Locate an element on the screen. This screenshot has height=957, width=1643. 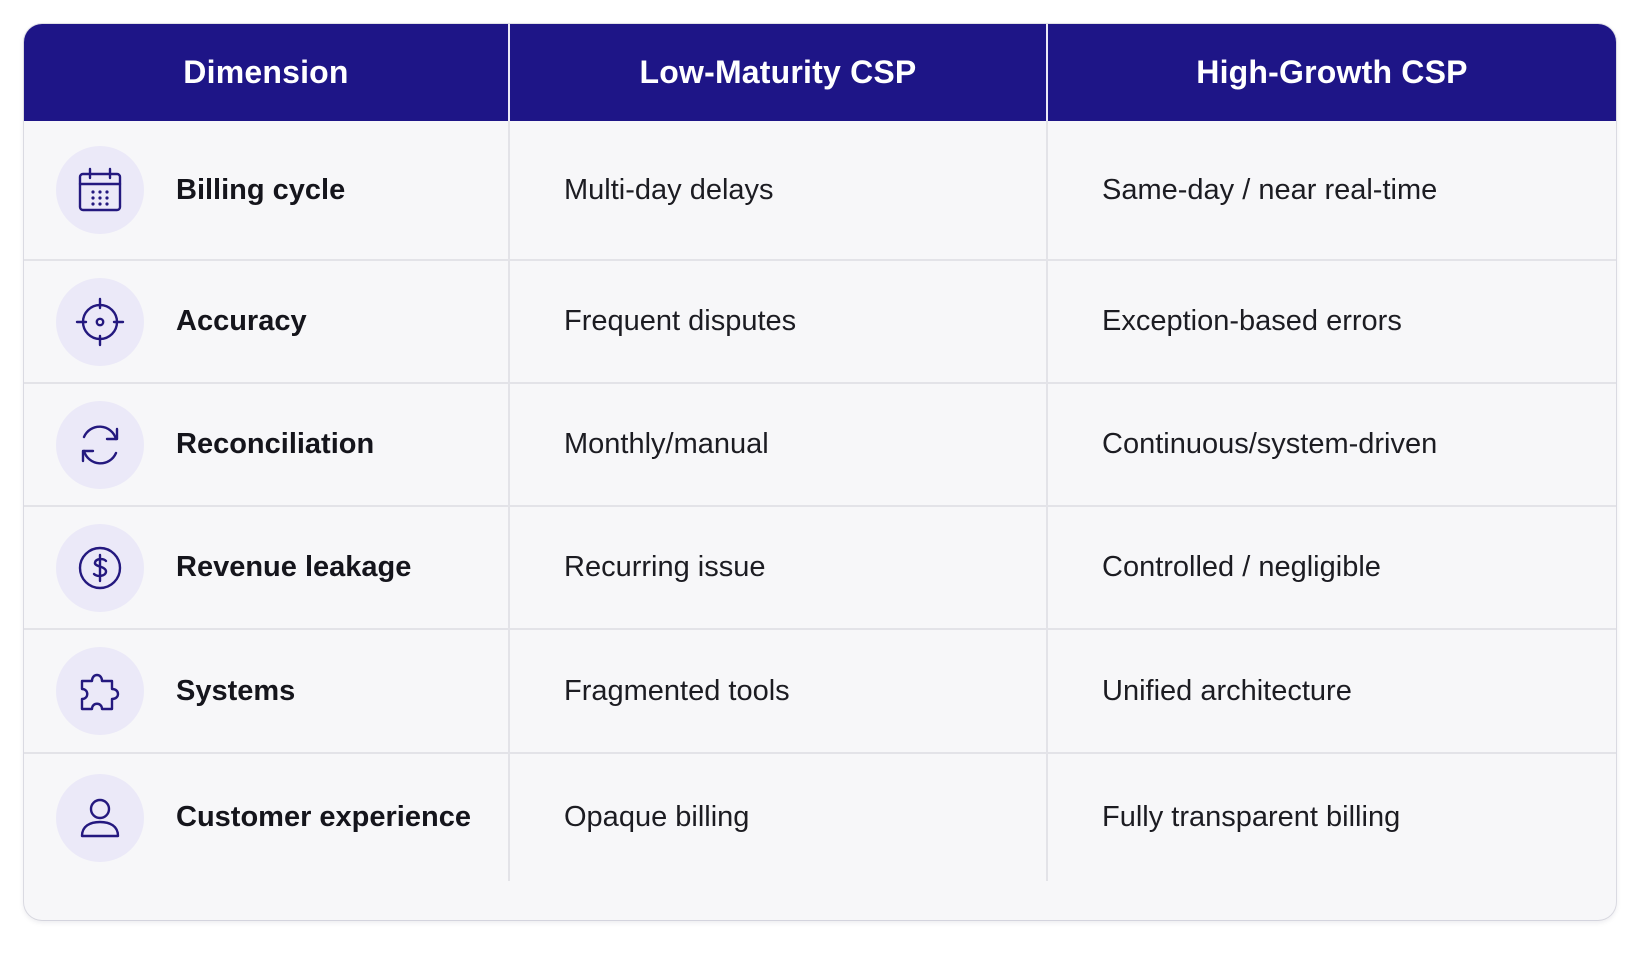
dimension-label: Customer experience is located at coordinates (323, 817).